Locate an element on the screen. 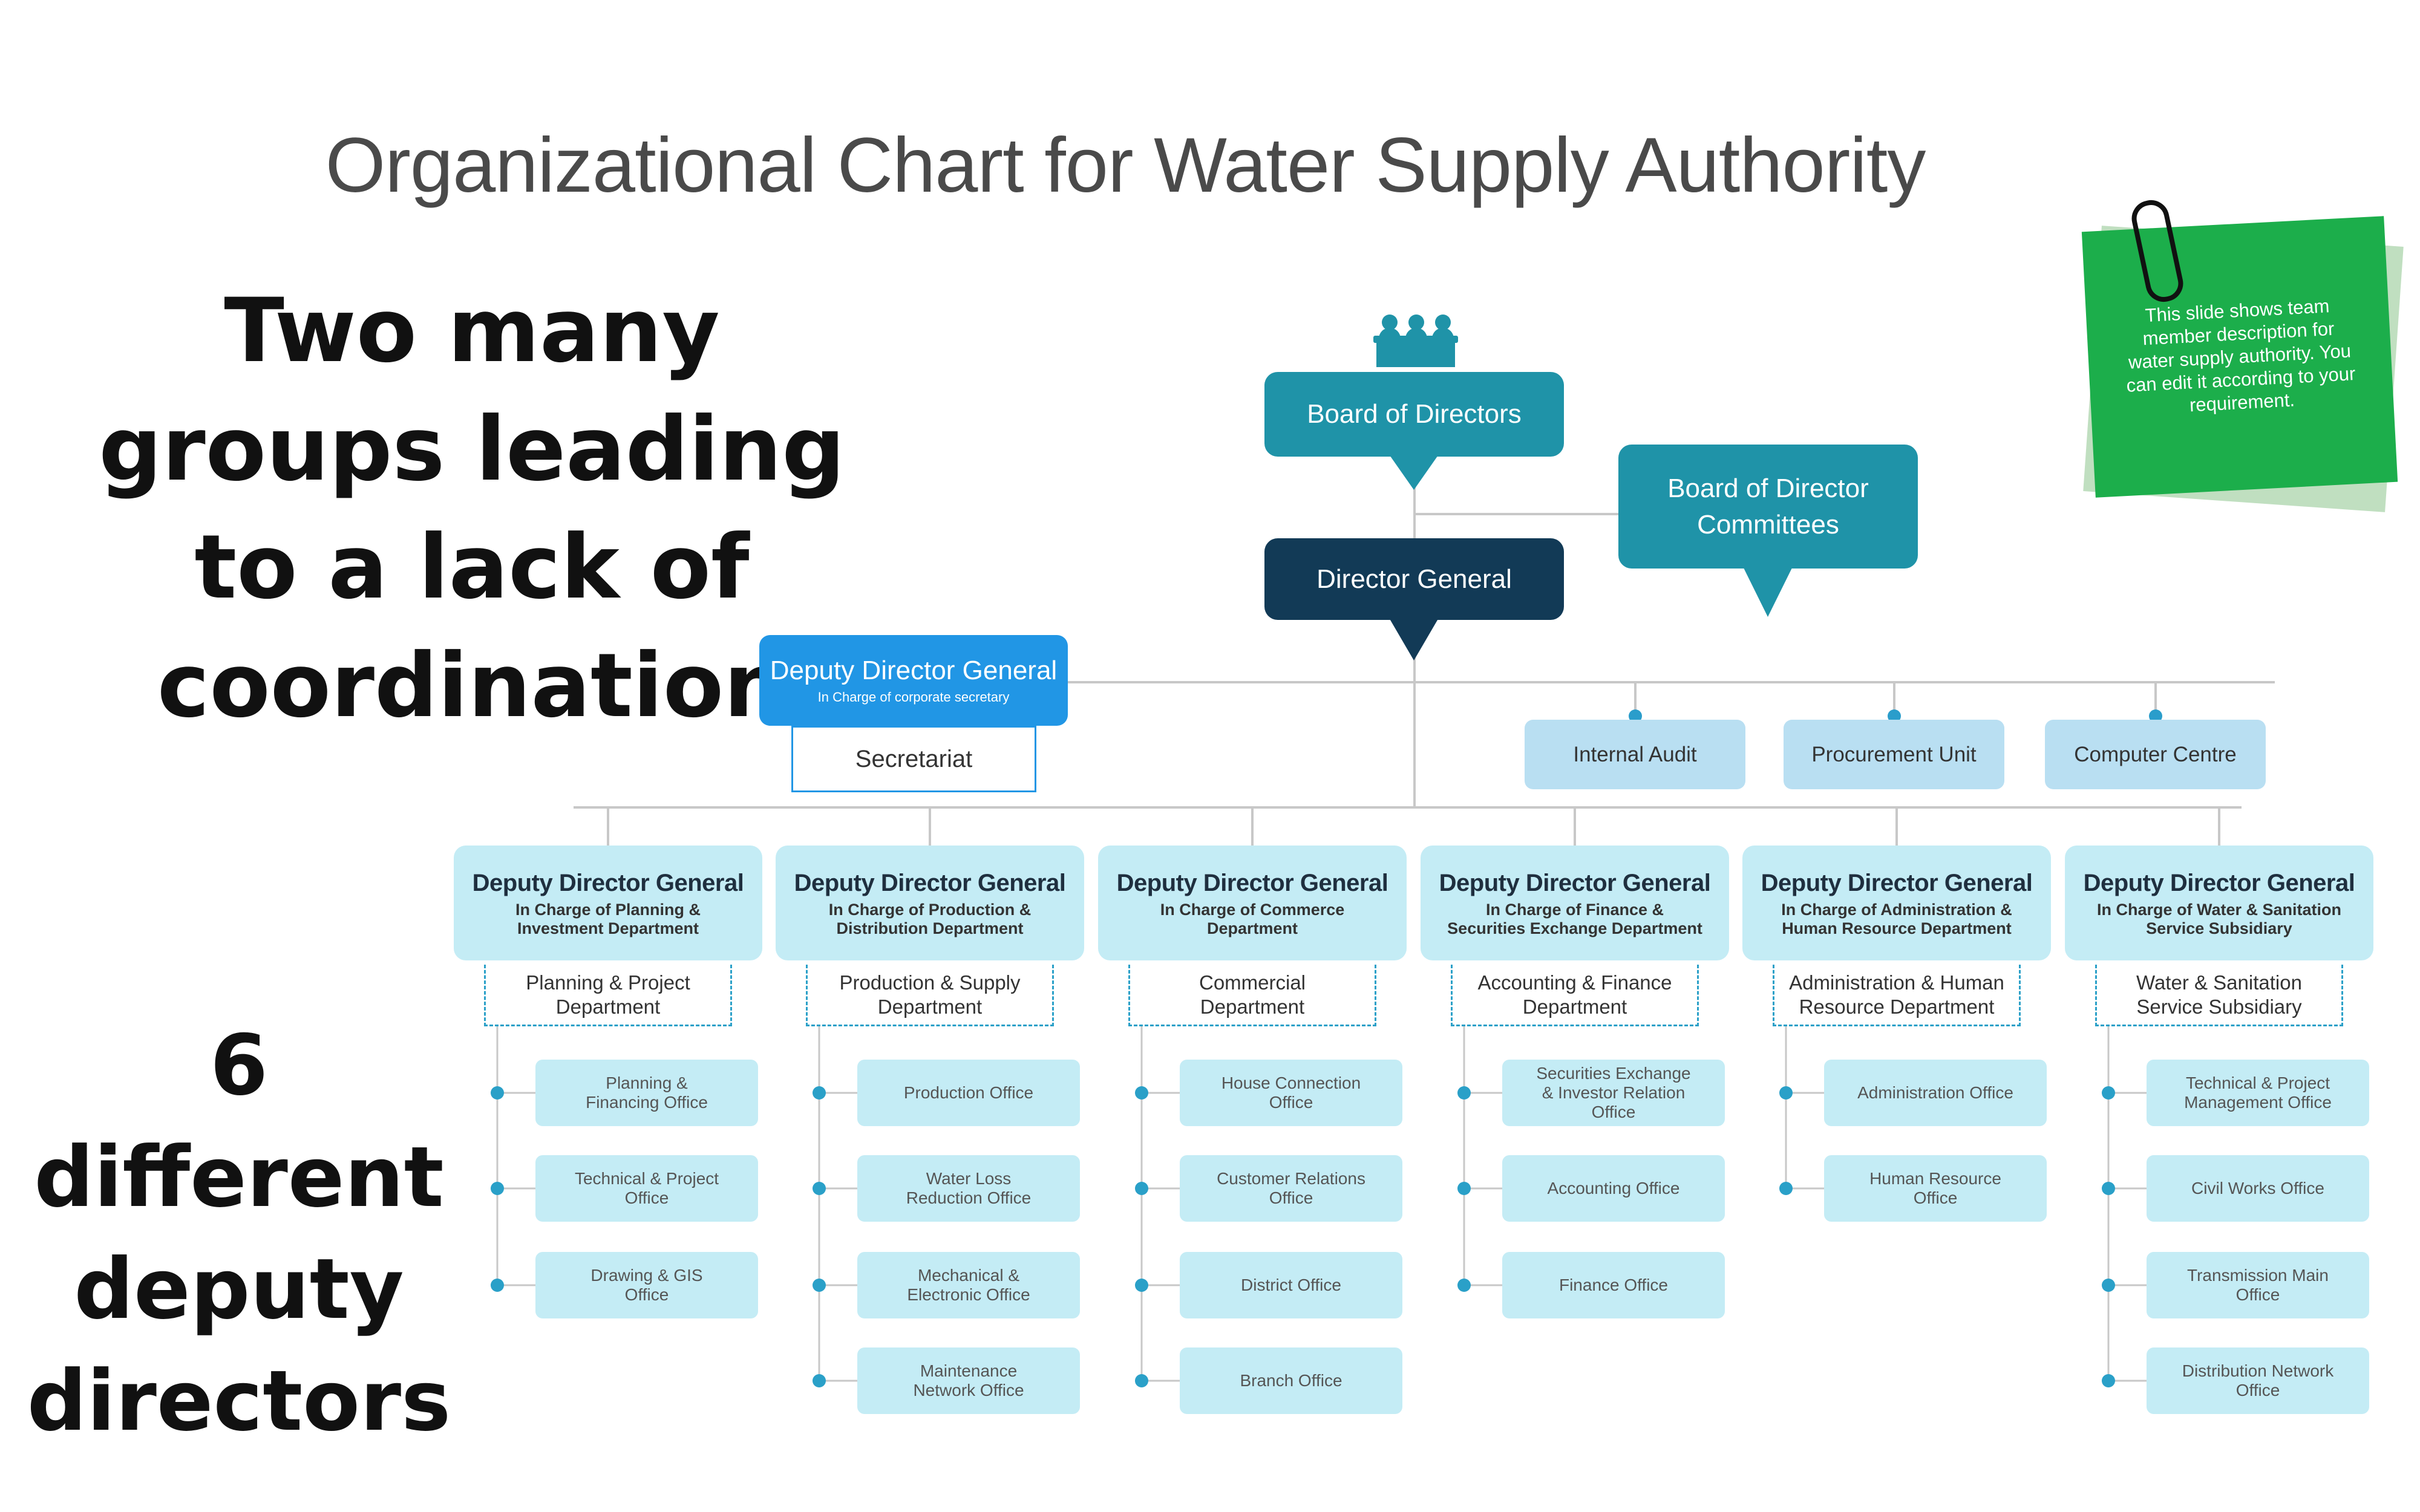 The height and width of the screenshot is (1512, 2420). office-label: Customer Relations Office is located at coordinates (1291, 1188).